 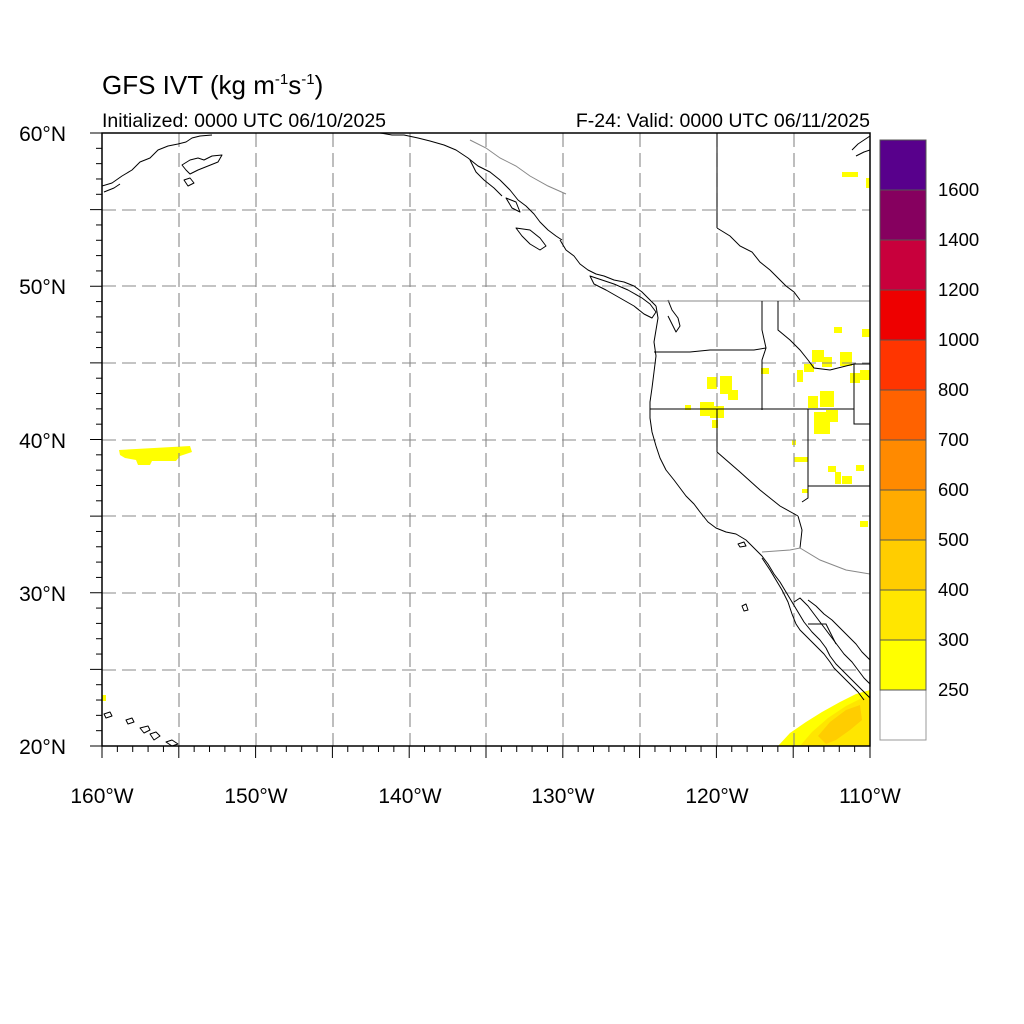 I want to click on lat-label-60n: 60°N, so click(x=42, y=134).